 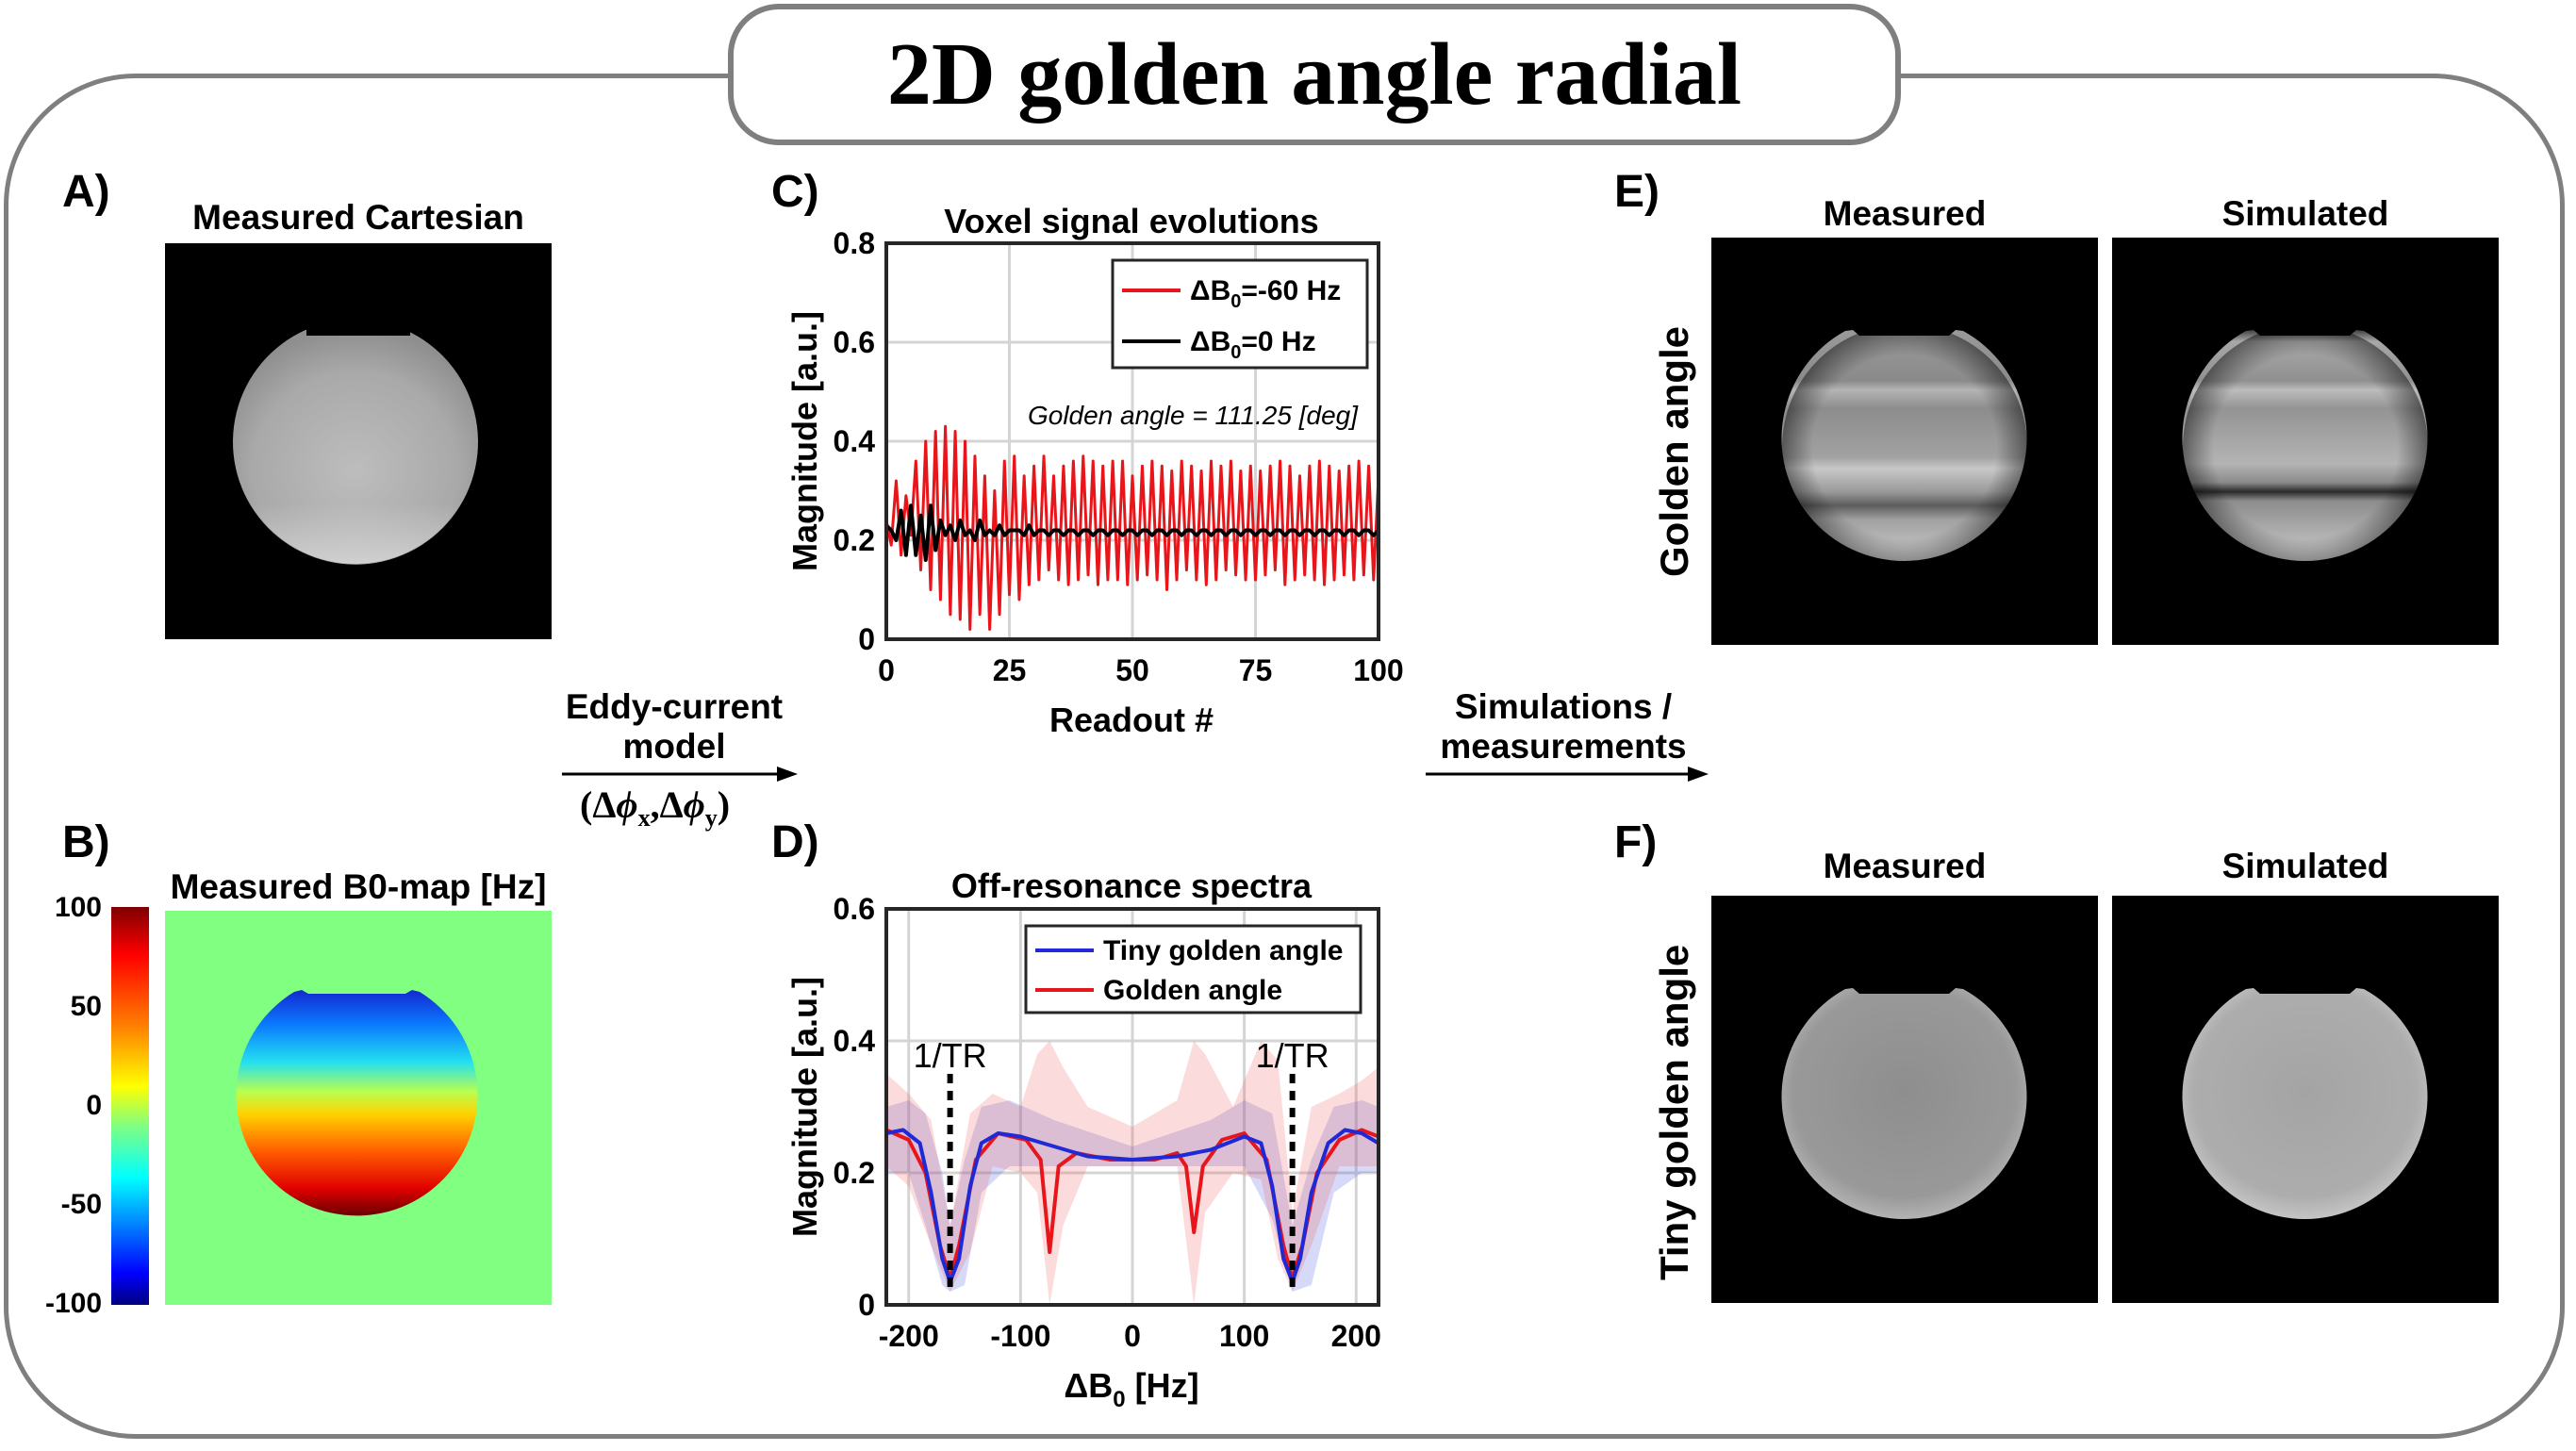 I want to click on chart-c-ticks: 0 25 50 75 100 0 0.2 0.4 0.6 0.8, so click(x=1119, y=456).